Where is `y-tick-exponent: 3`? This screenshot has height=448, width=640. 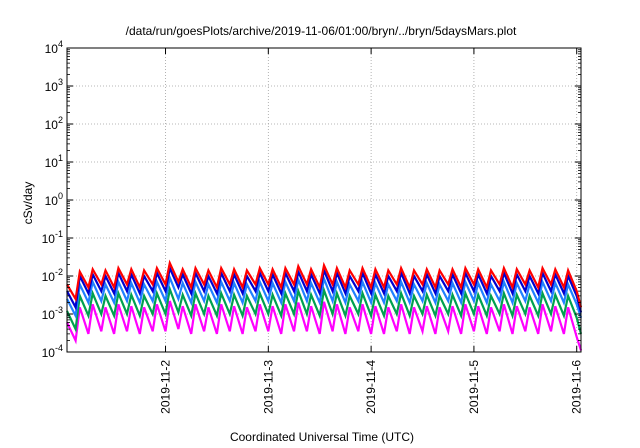 y-tick-exponent: 3 is located at coordinates (60, 82).